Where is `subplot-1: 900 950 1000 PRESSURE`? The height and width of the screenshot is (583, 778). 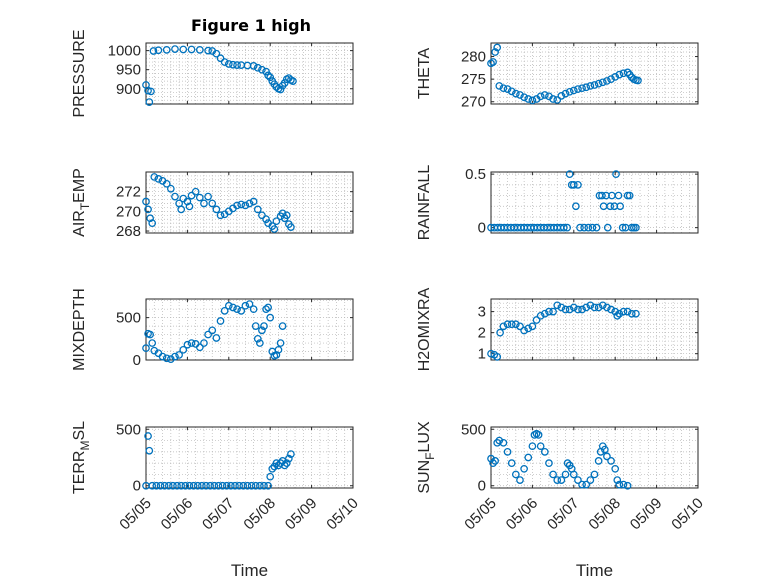 subplot-1: 900 950 1000 PRESSURE is located at coordinates (212, 73).